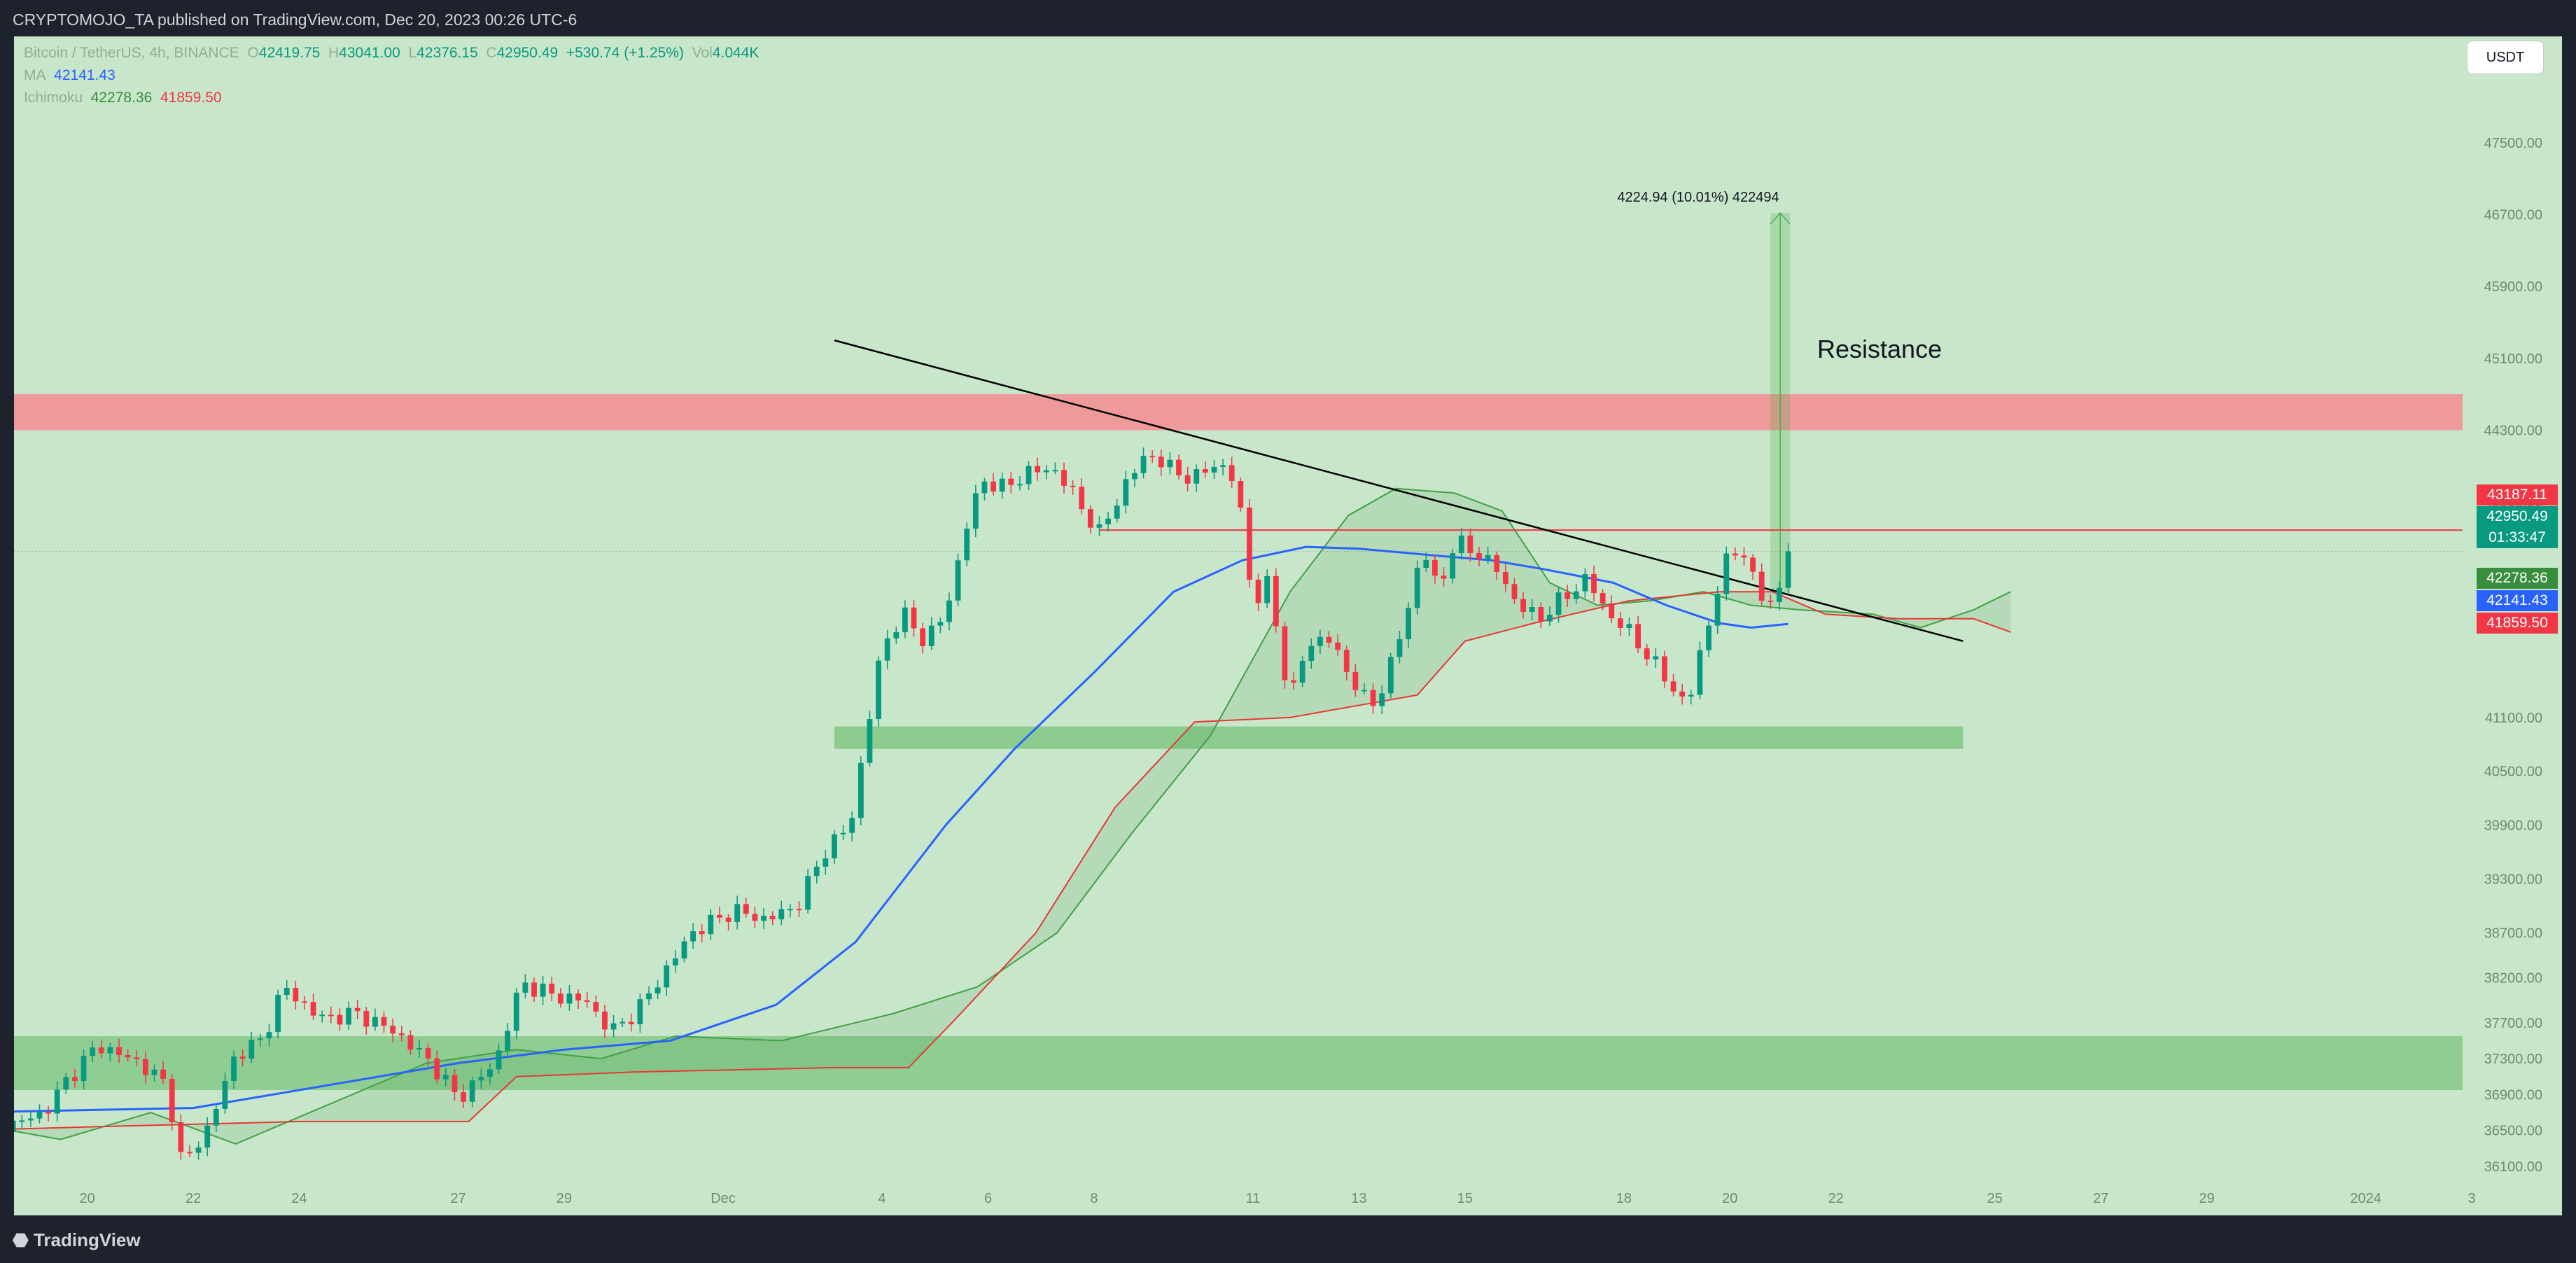 This screenshot has height=1263, width=2576. What do you see at coordinates (1358, 1198) in the screenshot?
I see `x-tick-label: 13` at bounding box center [1358, 1198].